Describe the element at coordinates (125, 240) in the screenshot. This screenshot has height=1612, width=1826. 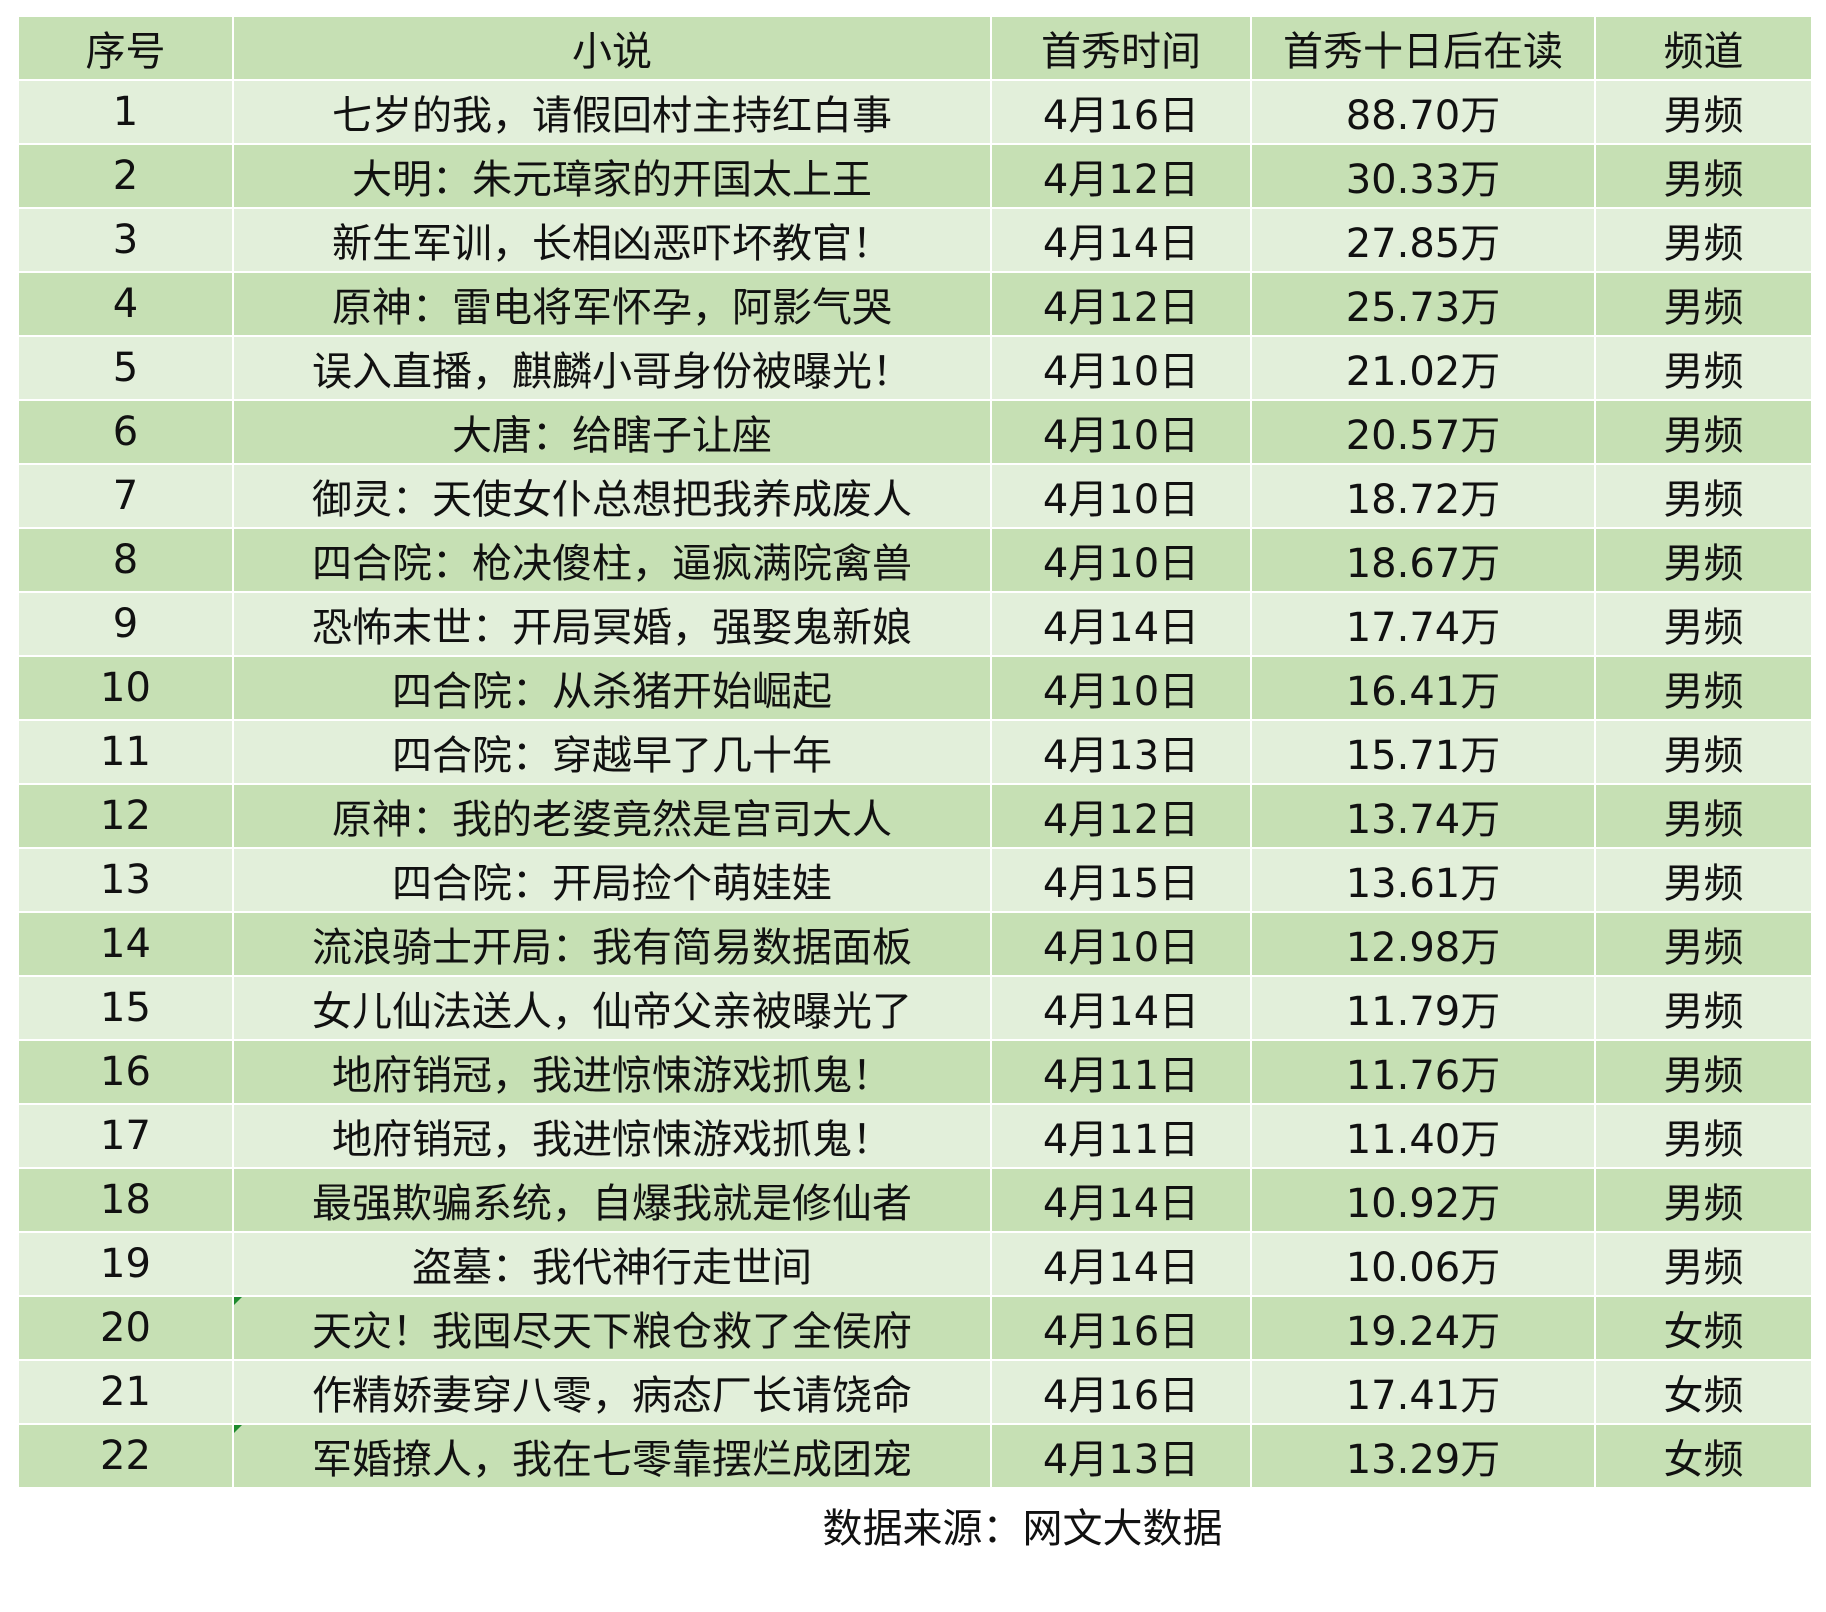
I see `cell-index: 3` at that location.